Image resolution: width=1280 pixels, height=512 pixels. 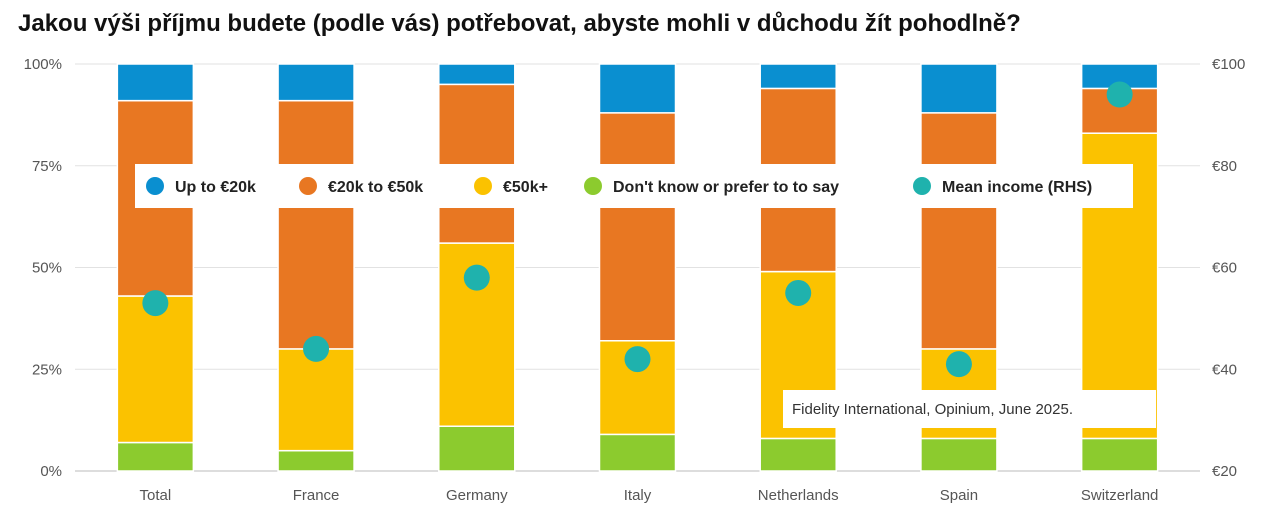 I want to click on y-right-tick-label: €100, so click(x=1228, y=64).